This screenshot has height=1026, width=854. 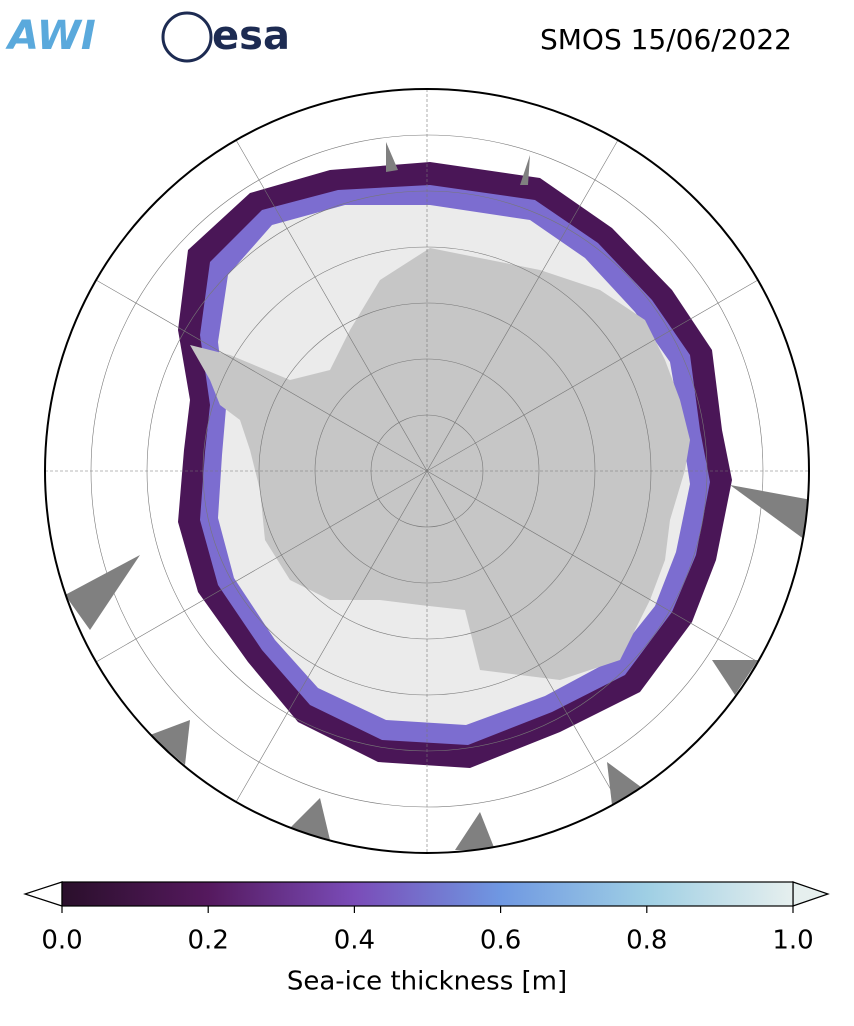 What do you see at coordinates (50, 36) in the screenshot?
I see `awi-logo: AWI` at bounding box center [50, 36].